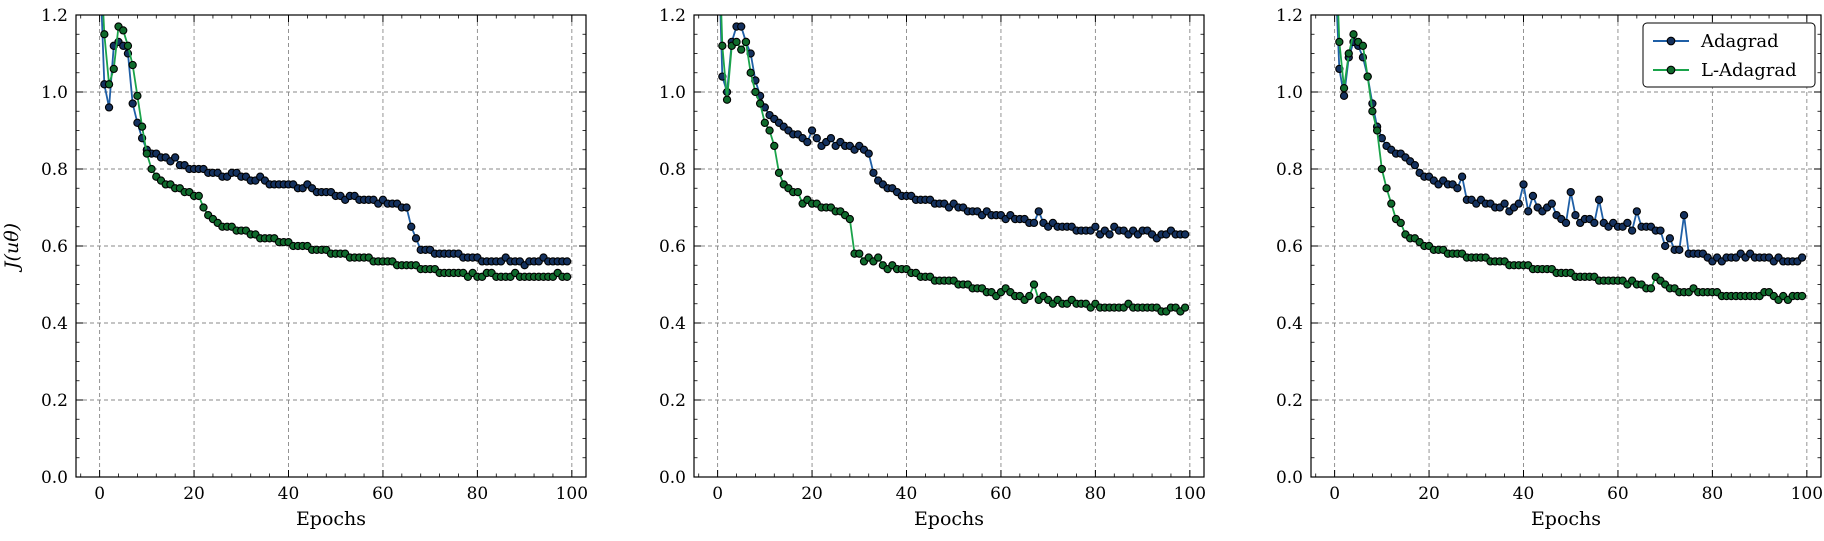 The width and height of the screenshot is (1824, 541). Describe the element at coordinates (1749, 70) in the screenshot. I see `legend-label: L-Adagrad` at that location.